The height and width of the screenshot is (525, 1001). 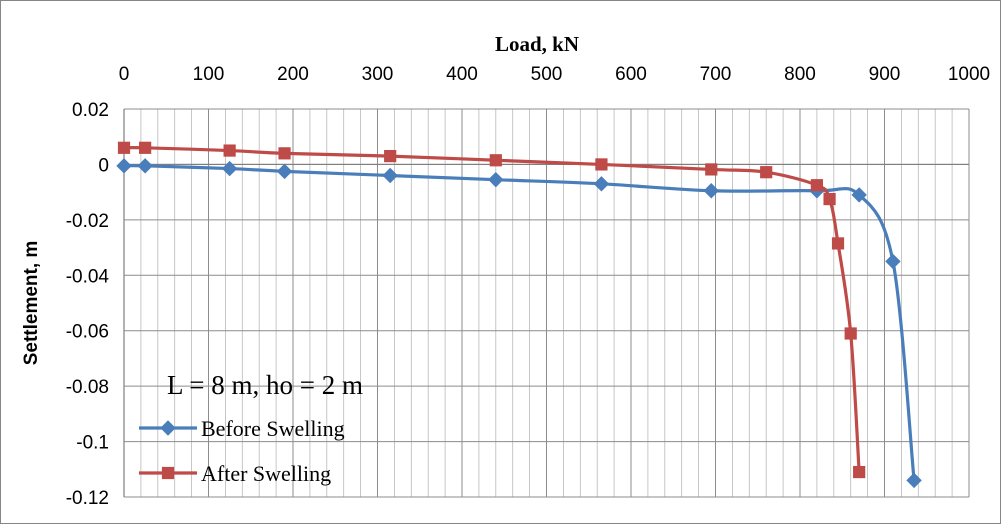 What do you see at coordinates (87, 387) in the screenshot?
I see `y-tick-label: -0.08` at bounding box center [87, 387].